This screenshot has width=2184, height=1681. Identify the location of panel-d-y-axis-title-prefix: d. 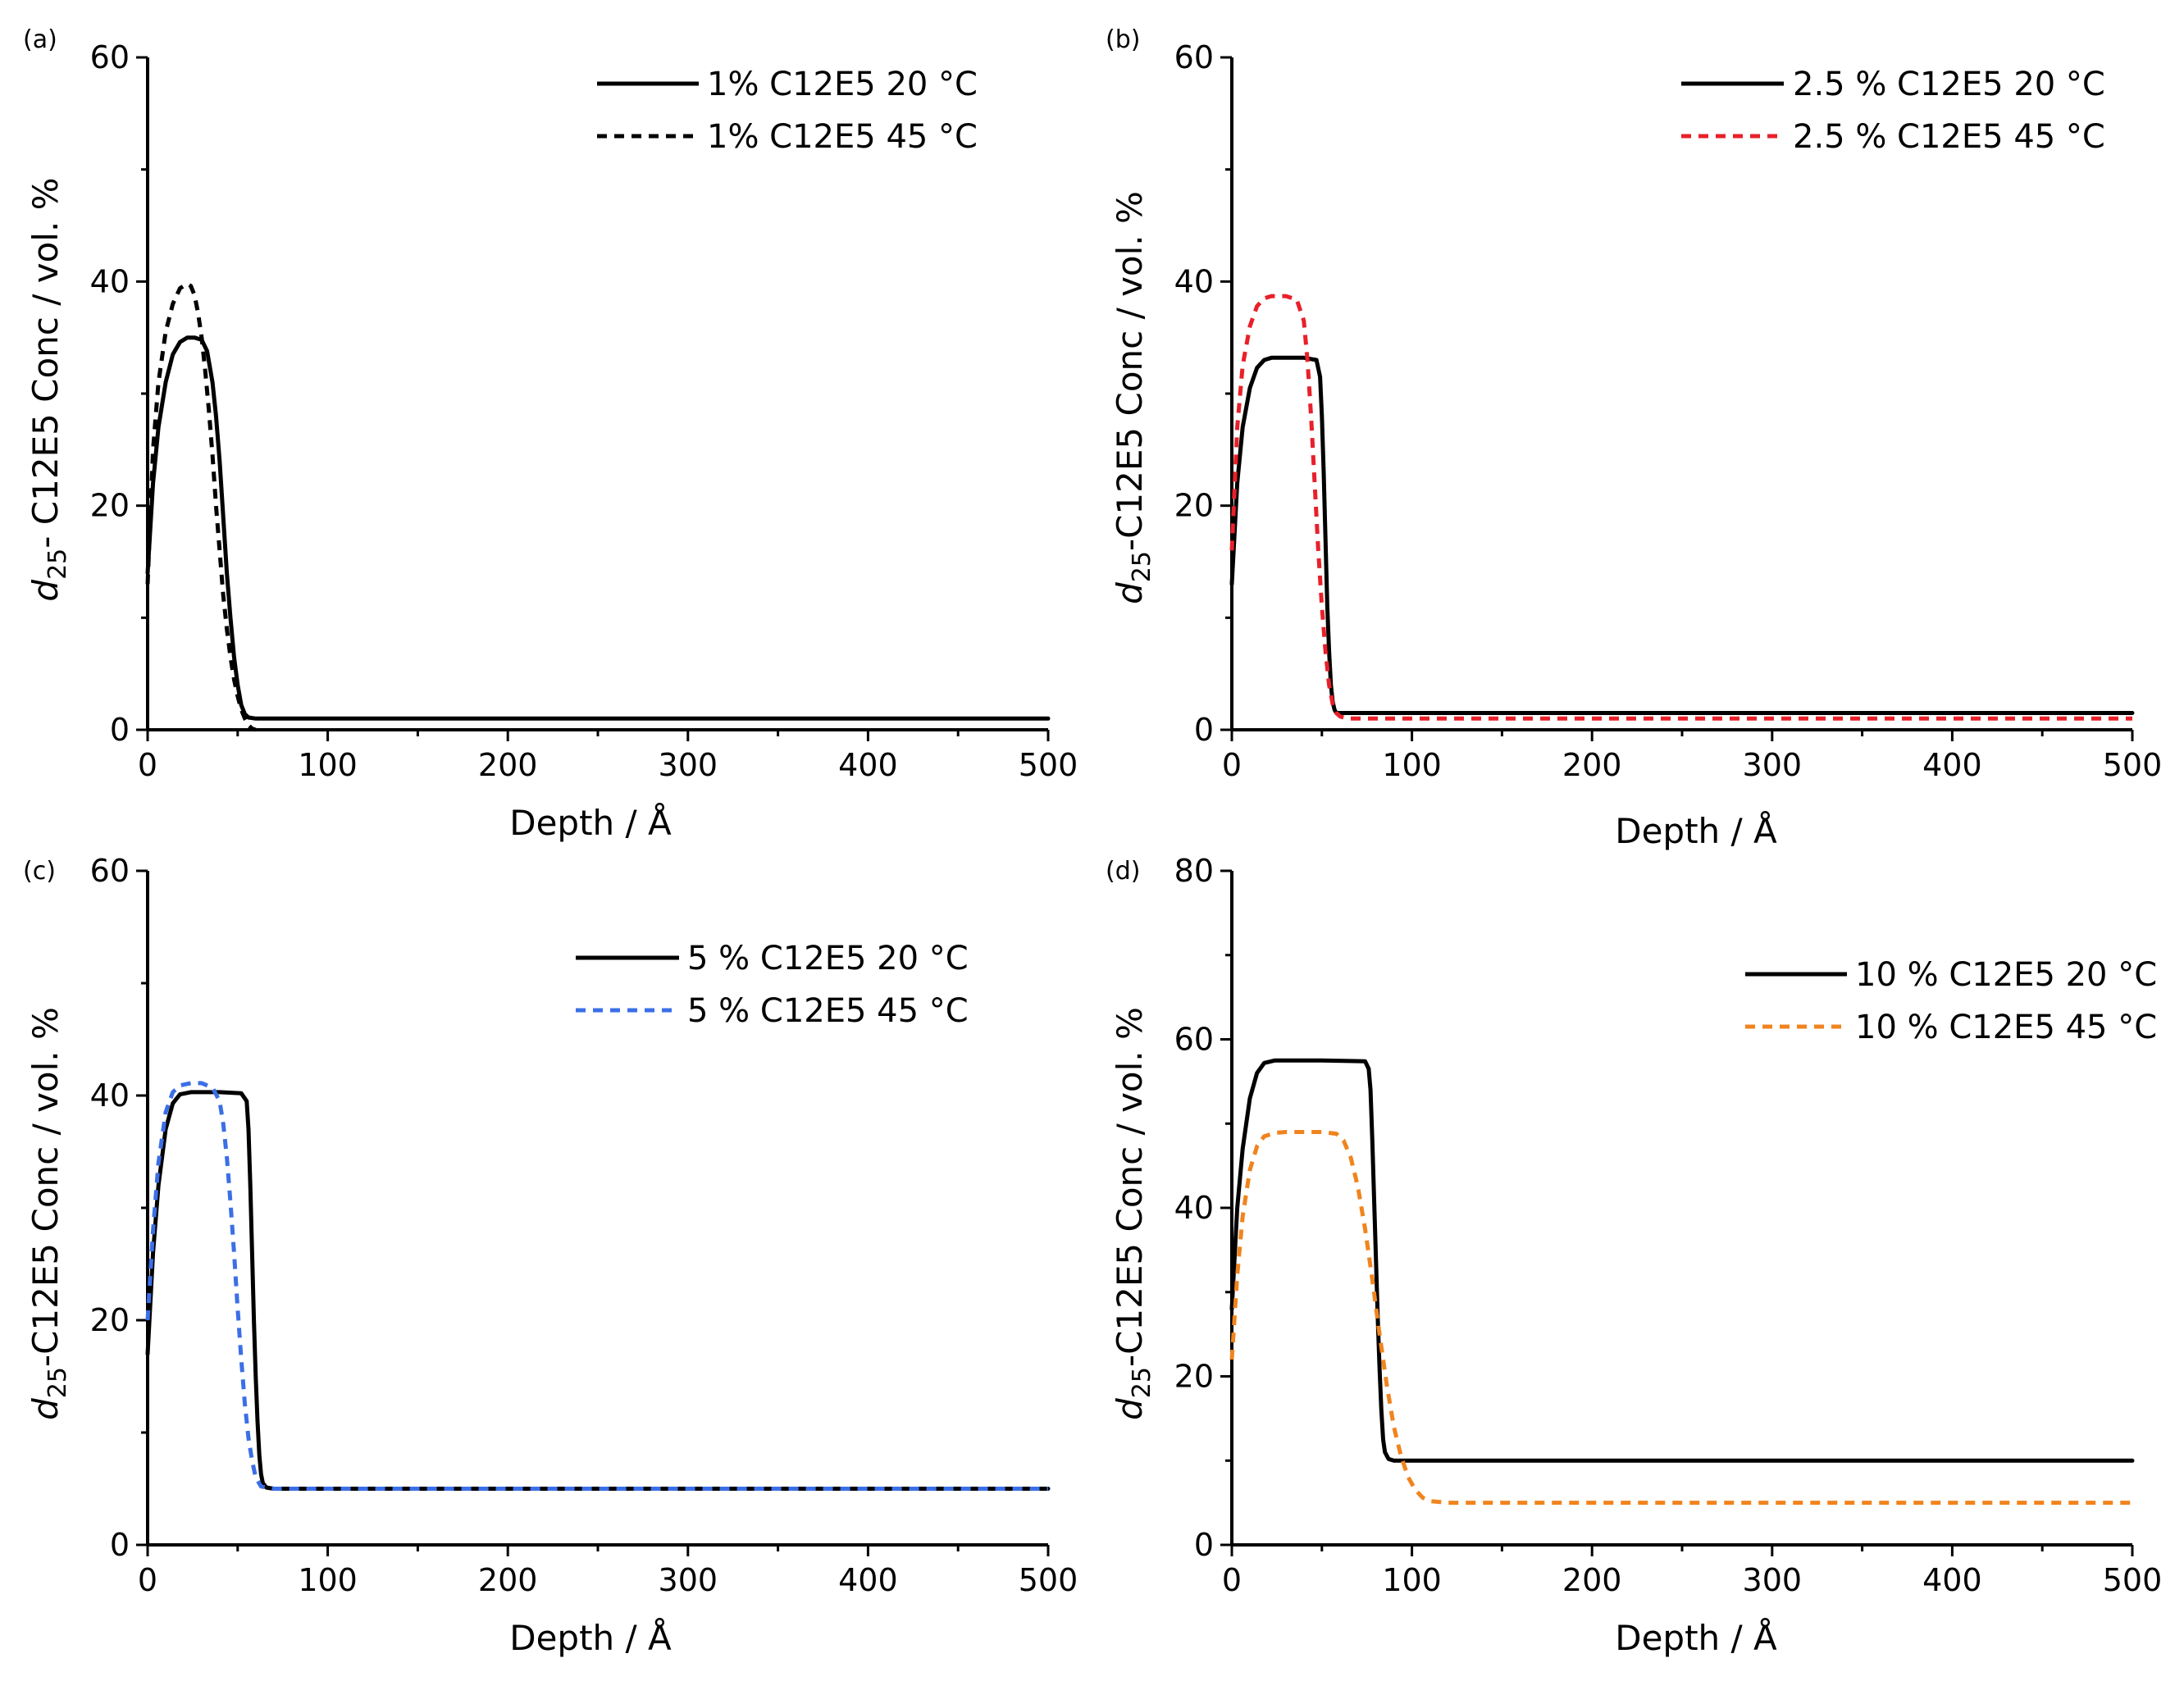
(1130, 1409).